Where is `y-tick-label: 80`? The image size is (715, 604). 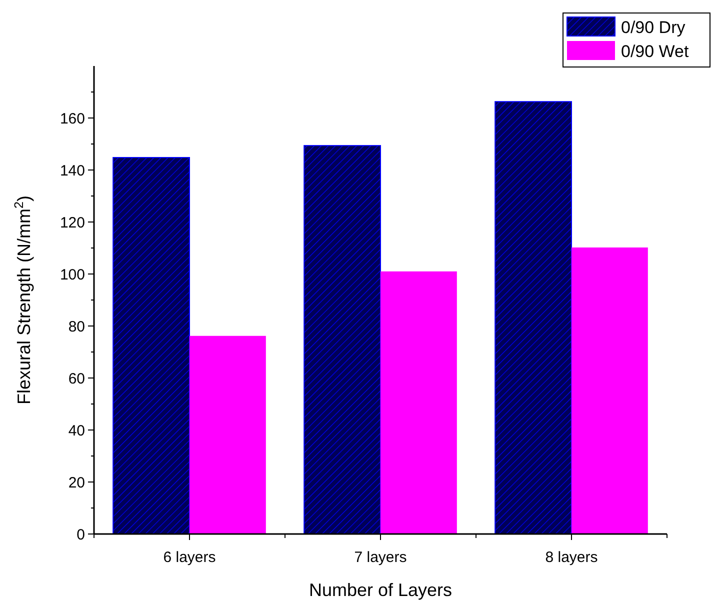 y-tick-label: 80 is located at coordinates (76, 327).